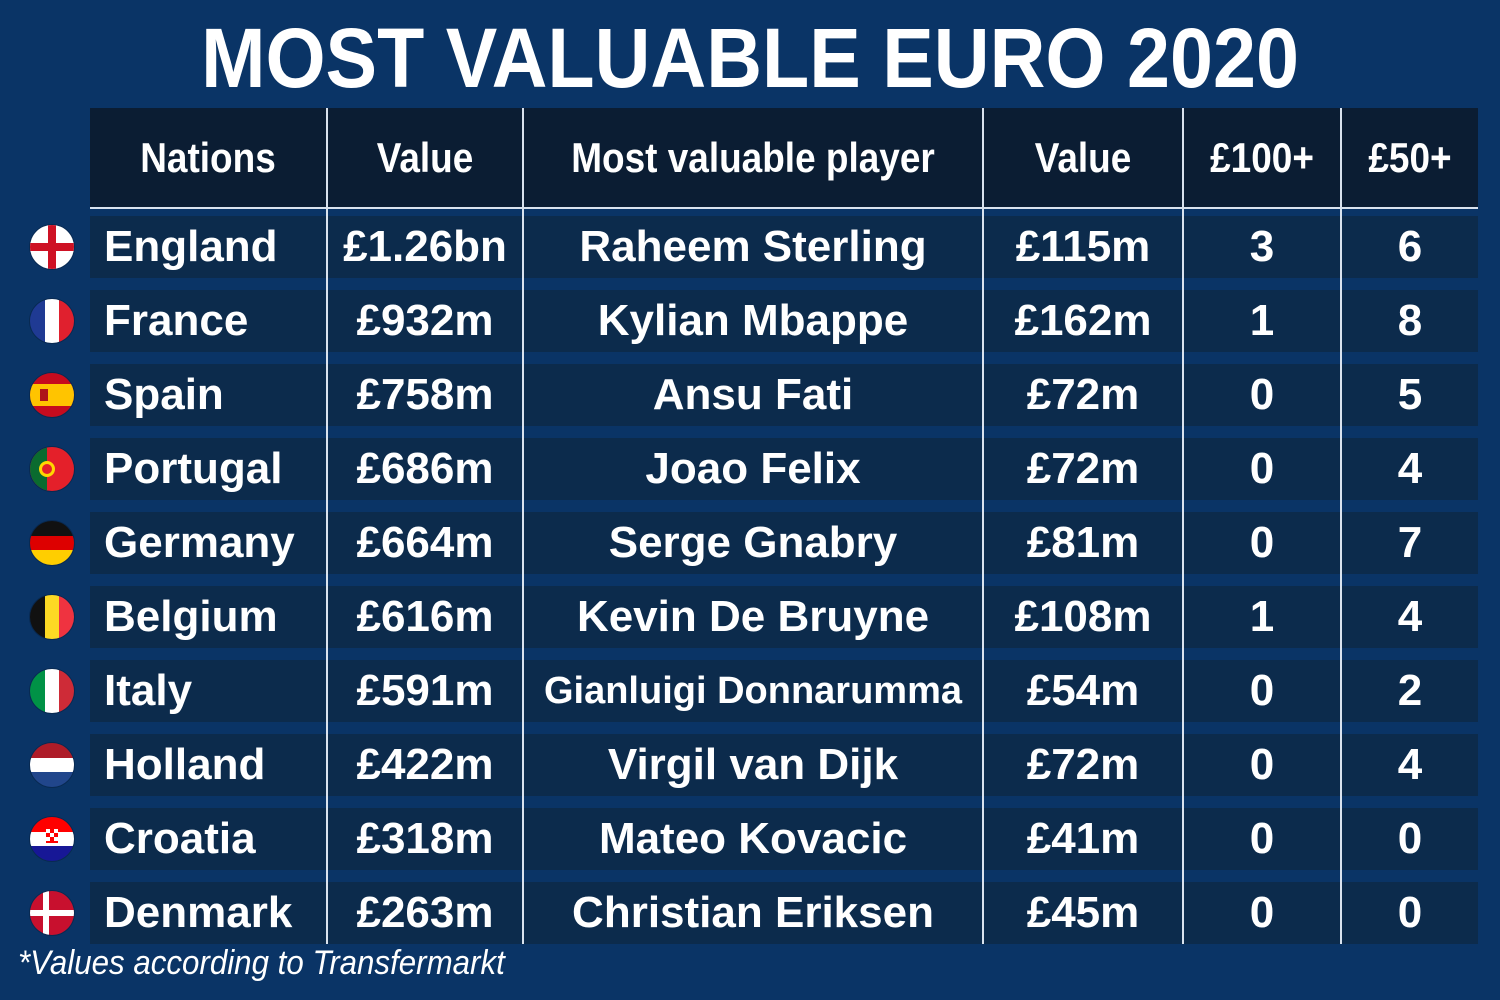  Describe the element at coordinates (1410, 542) in the screenshot. I see `over-50m-count-cell: 7` at that location.